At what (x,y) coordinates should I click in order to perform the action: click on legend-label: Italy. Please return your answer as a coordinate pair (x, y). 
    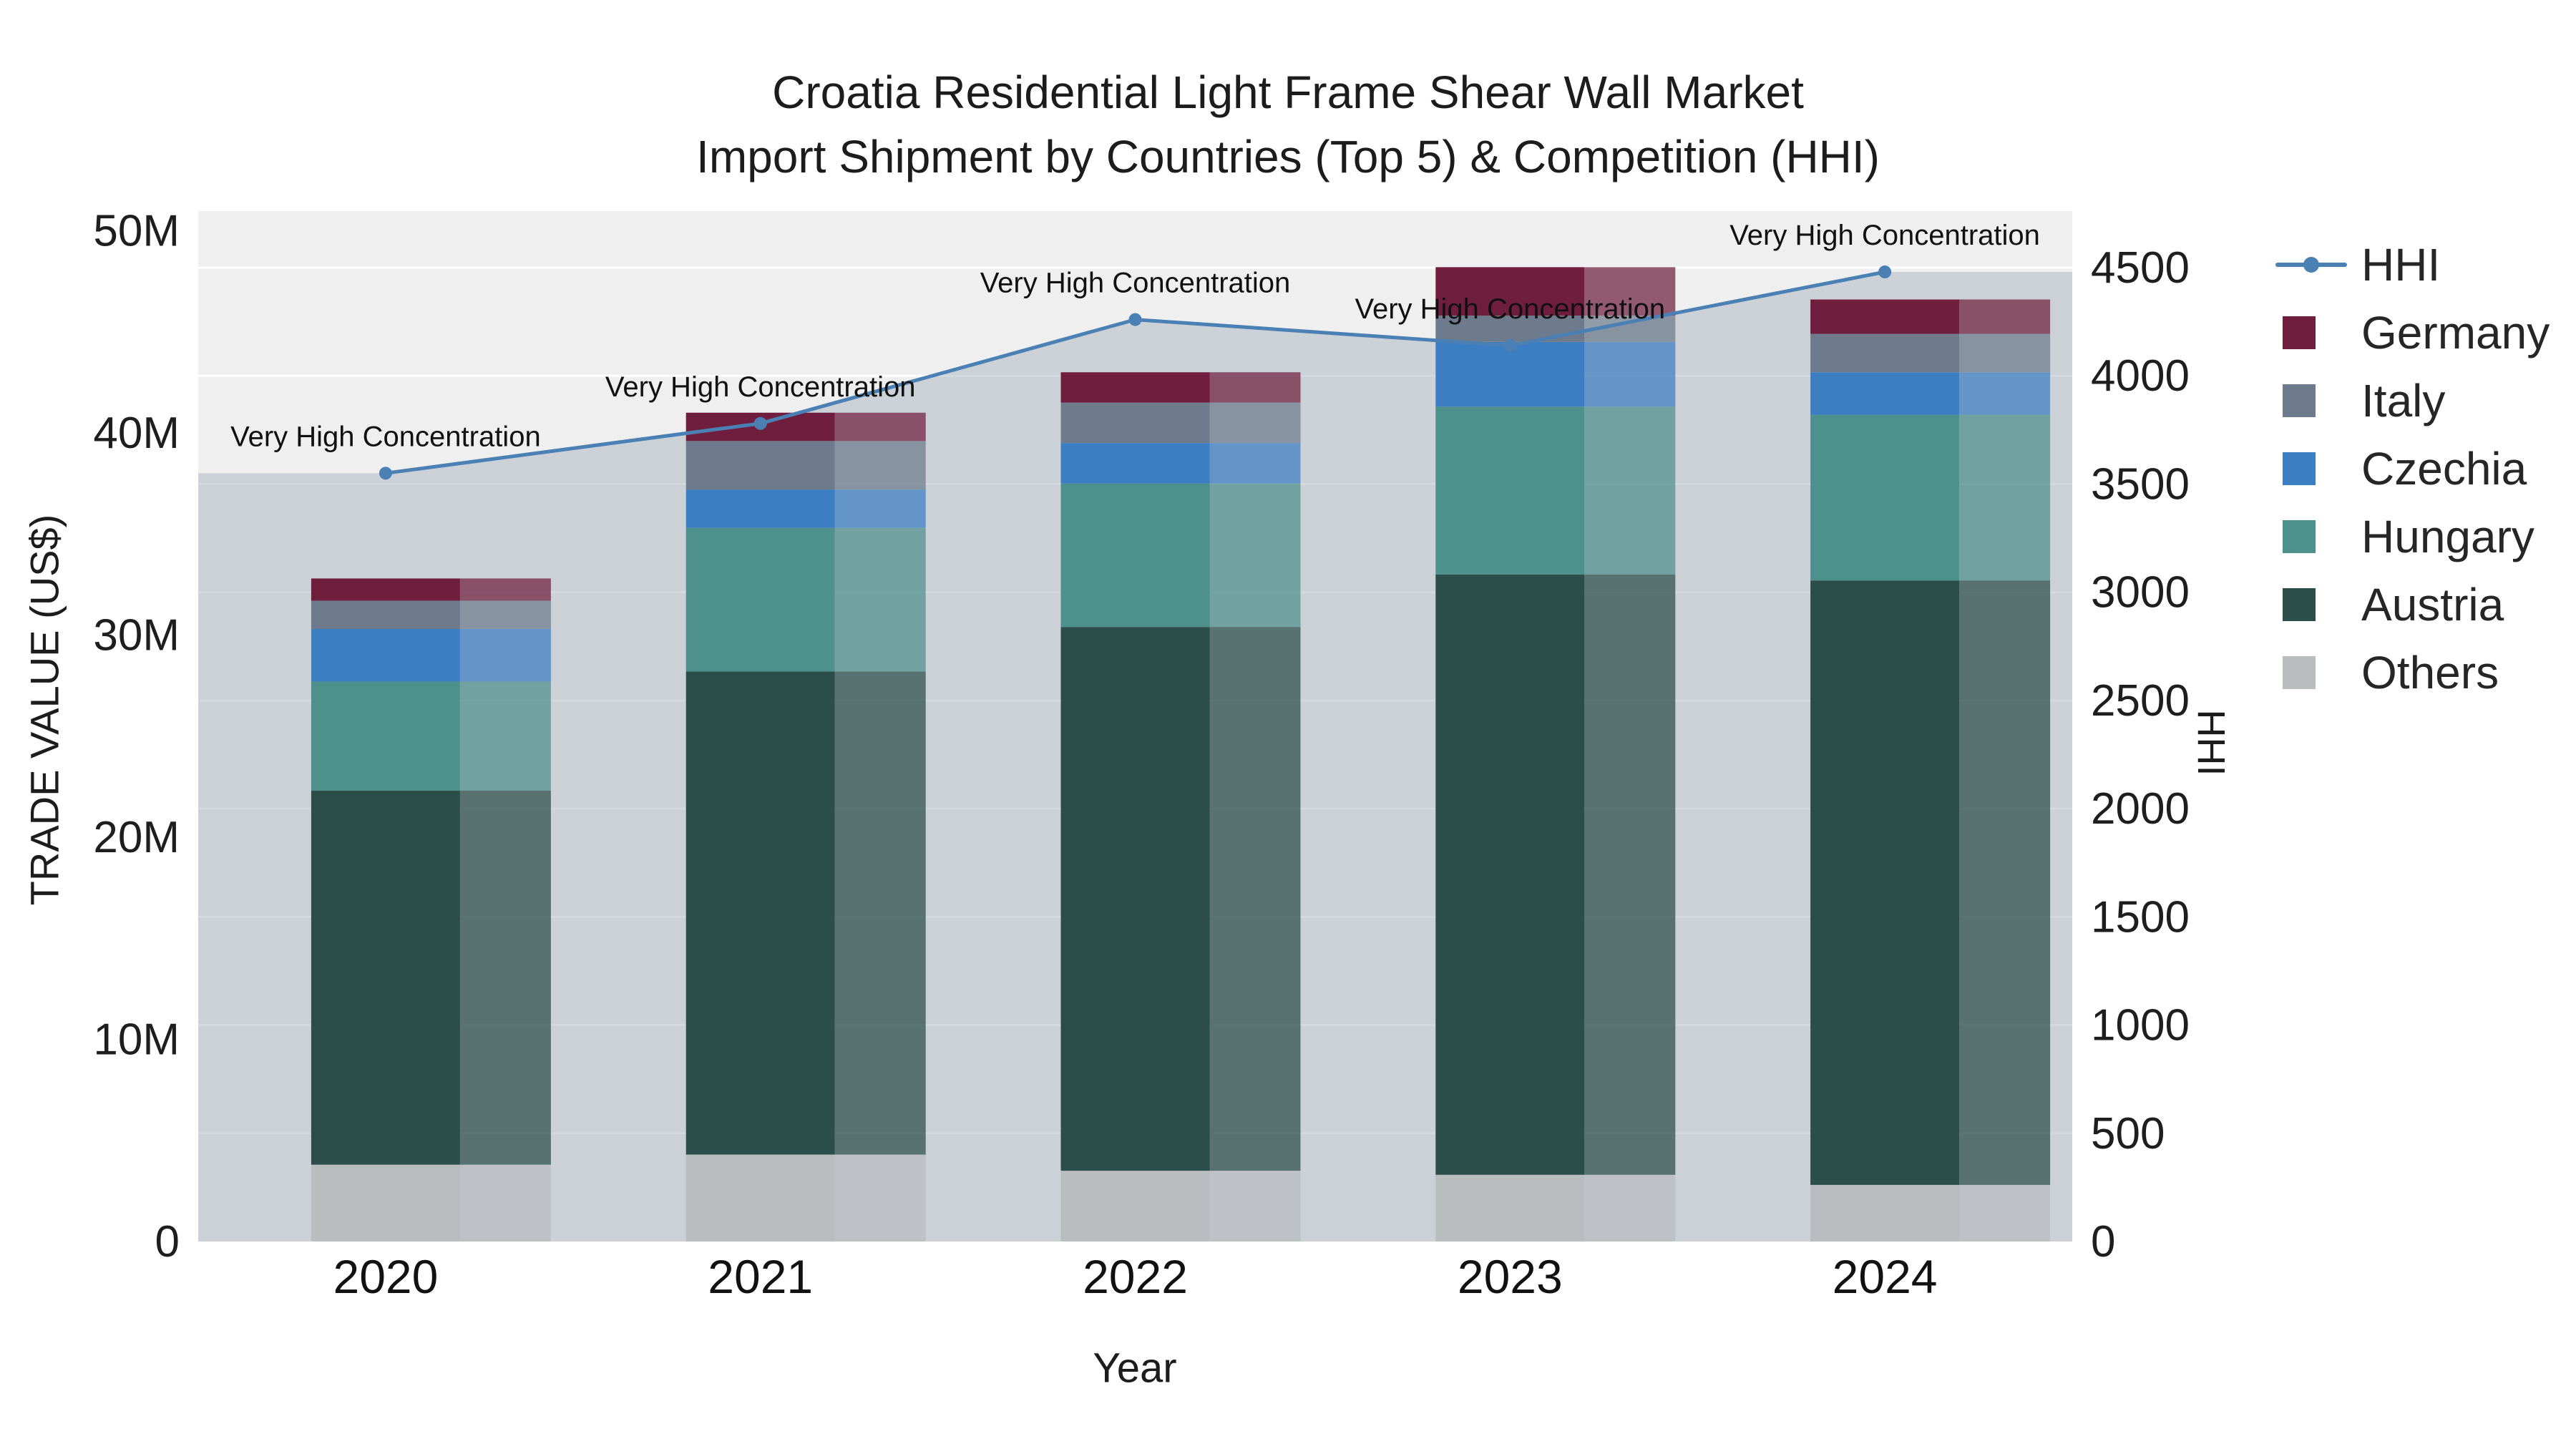
    Looking at the image, I should click on (2403, 400).